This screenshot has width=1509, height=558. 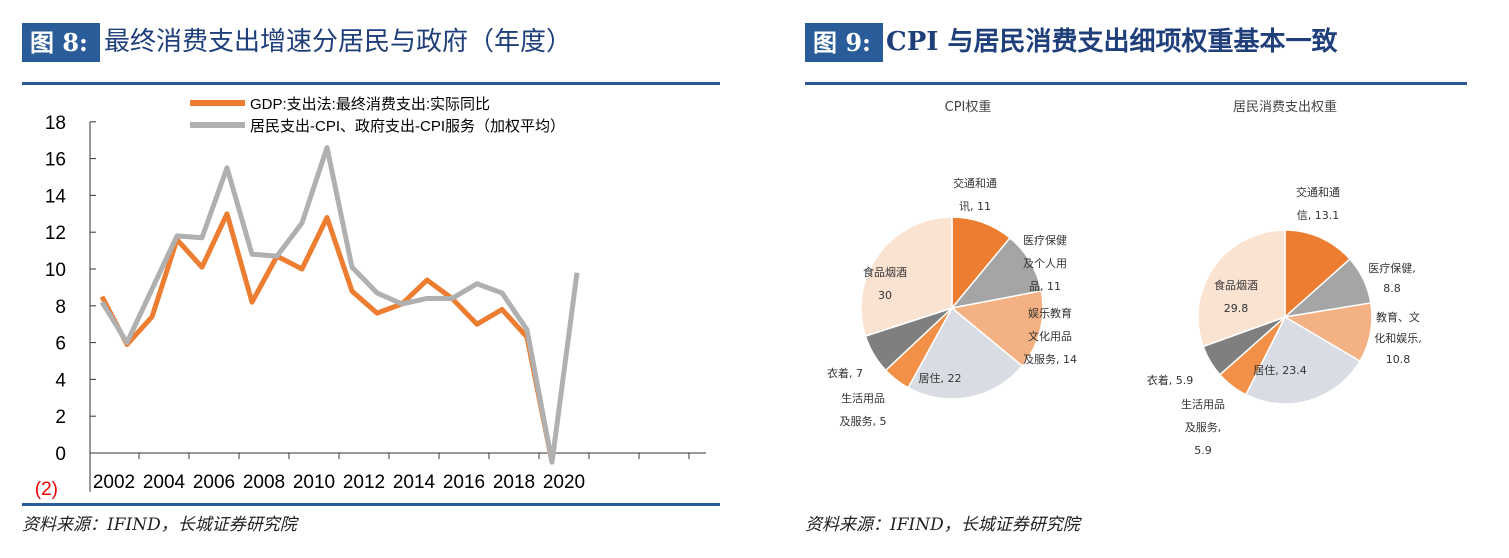 What do you see at coordinates (844, 42) in the screenshot?
I see `figure-label: 图 9:` at bounding box center [844, 42].